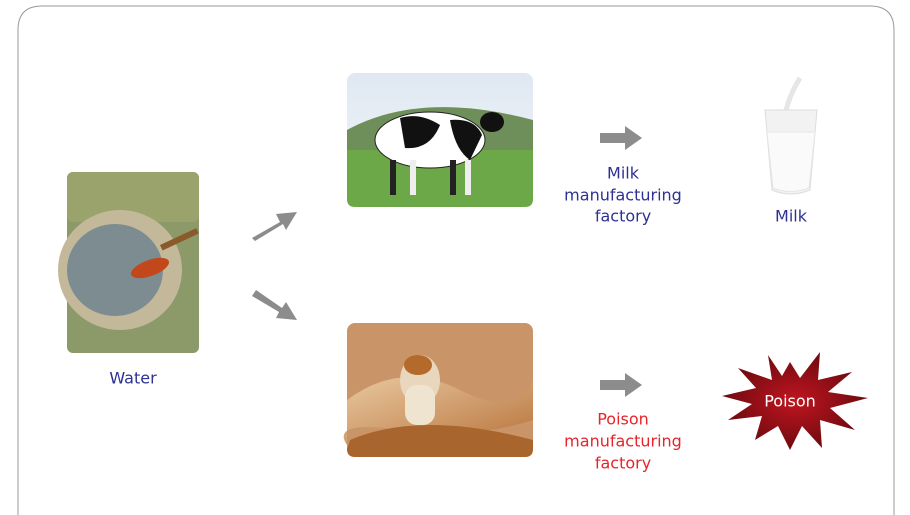  What do you see at coordinates (438, 390) in the screenshot?
I see `snake-image` at bounding box center [438, 390].